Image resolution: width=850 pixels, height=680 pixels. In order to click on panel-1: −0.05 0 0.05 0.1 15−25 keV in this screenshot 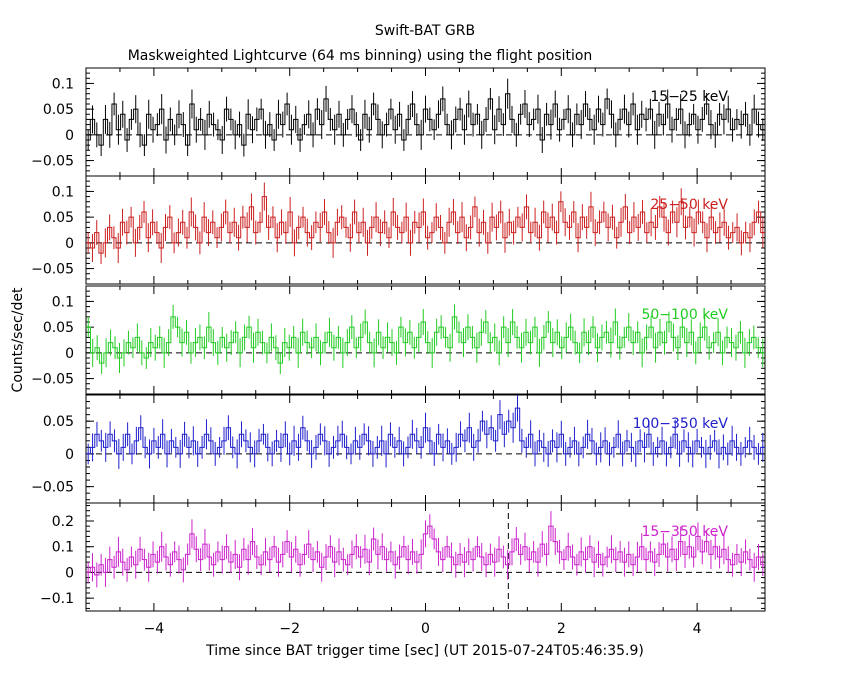, I will do `click(398, 122)`.